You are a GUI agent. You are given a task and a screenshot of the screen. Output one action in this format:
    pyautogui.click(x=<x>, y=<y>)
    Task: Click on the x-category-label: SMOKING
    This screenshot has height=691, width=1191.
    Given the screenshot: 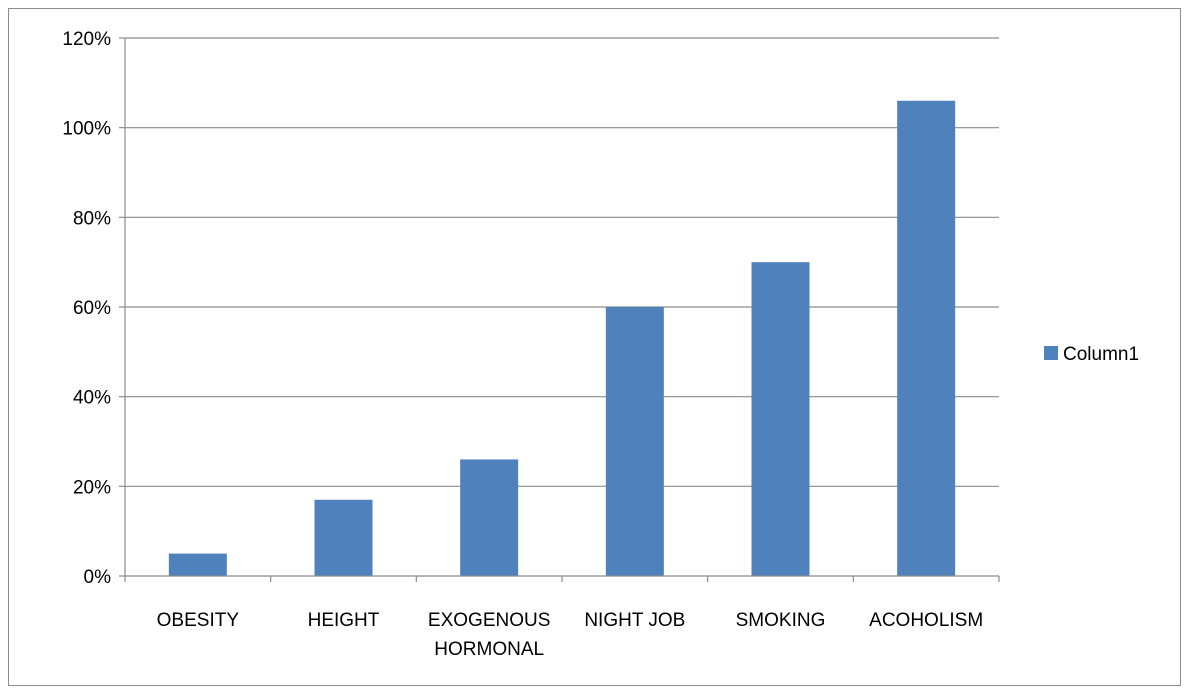 What is the action you would take?
    pyautogui.click(x=781, y=620)
    